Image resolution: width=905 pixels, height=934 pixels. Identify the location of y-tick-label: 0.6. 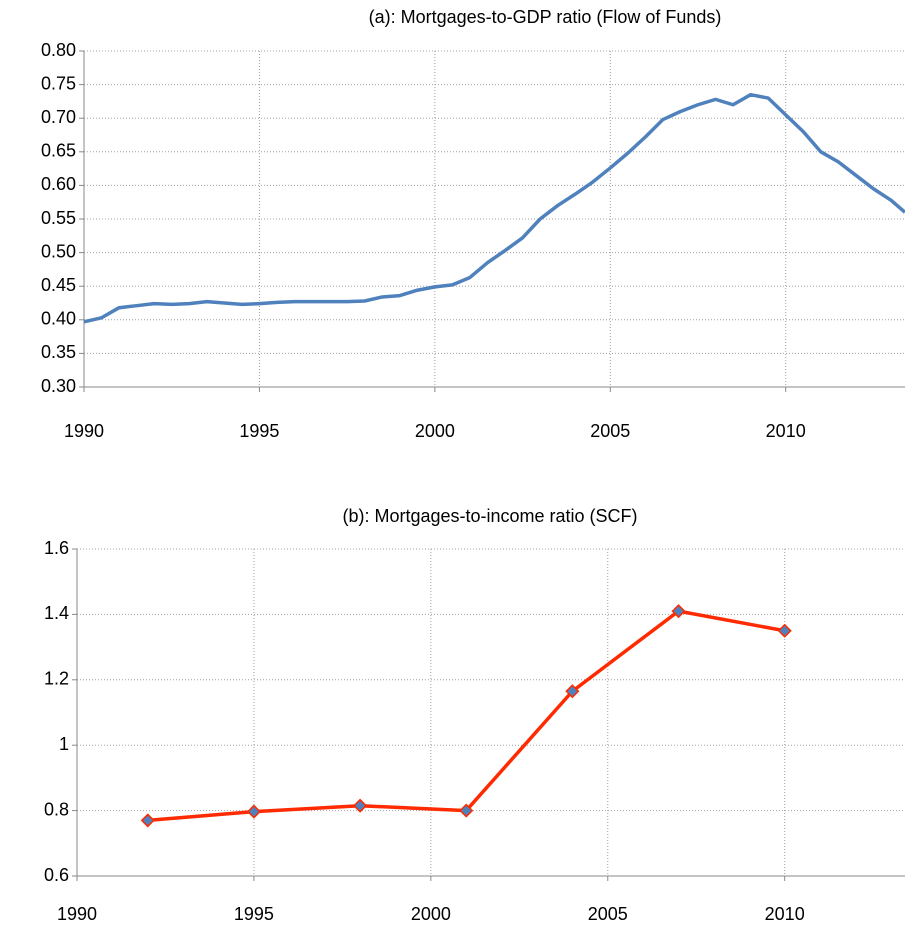
(56, 875).